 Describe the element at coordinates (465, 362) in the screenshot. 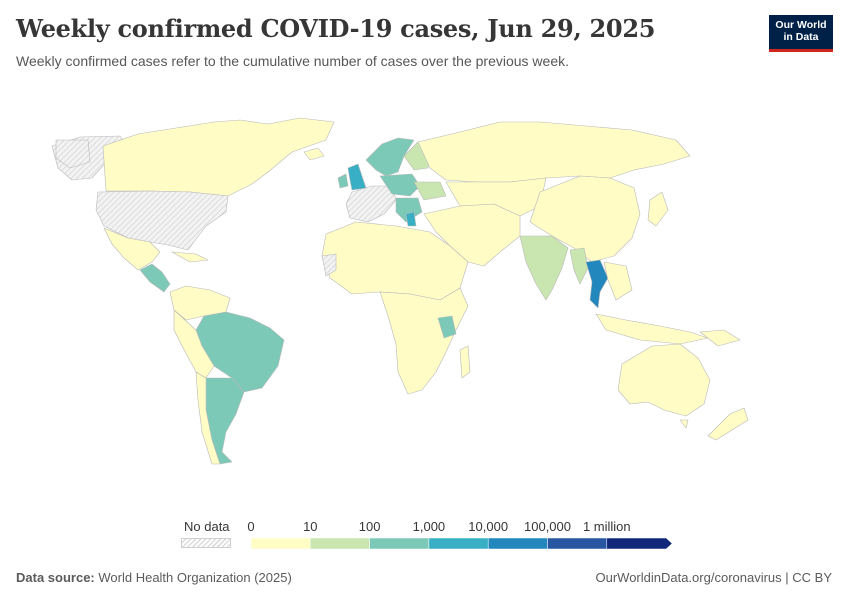

I see `country-madagascar` at that location.